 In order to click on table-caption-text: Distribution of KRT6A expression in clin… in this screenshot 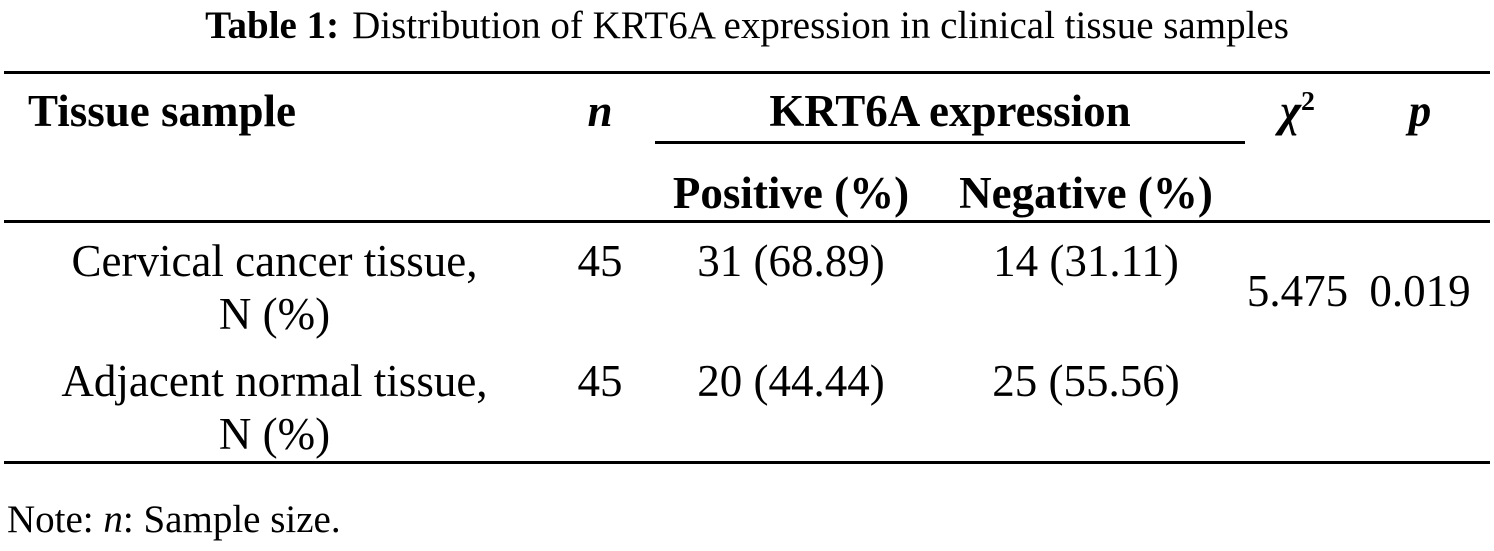, I will do `click(820, 25)`.